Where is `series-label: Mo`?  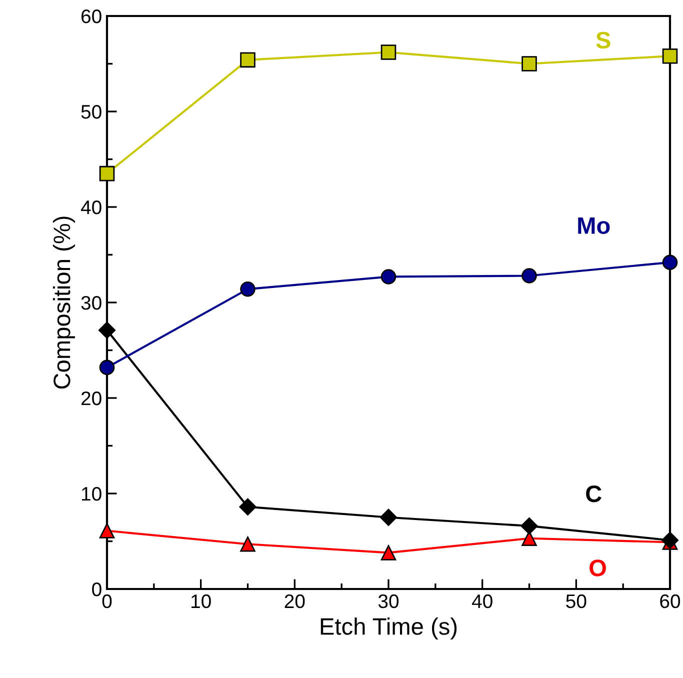 series-label: Mo is located at coordinates (594, 226).